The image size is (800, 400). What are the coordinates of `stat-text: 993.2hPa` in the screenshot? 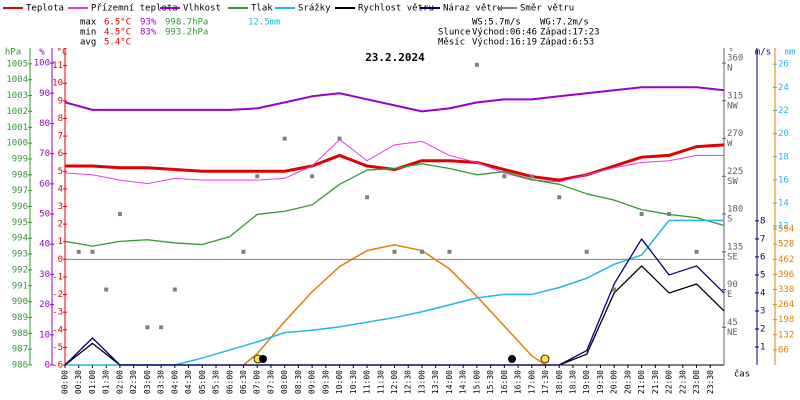 It's located at (186, 33).